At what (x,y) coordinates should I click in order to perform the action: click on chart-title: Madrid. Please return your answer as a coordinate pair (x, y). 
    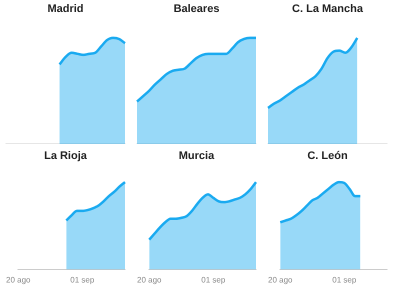
    Looking at the image, I should click on (65, 9).